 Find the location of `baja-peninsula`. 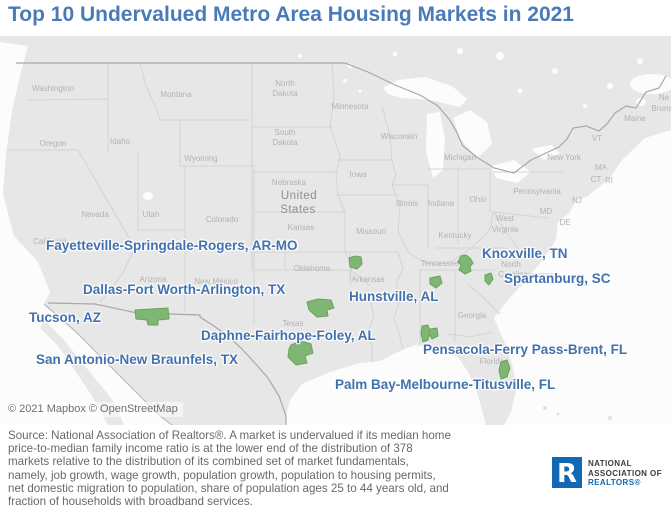

baja-peninsula is located at coordinates (82, 372).